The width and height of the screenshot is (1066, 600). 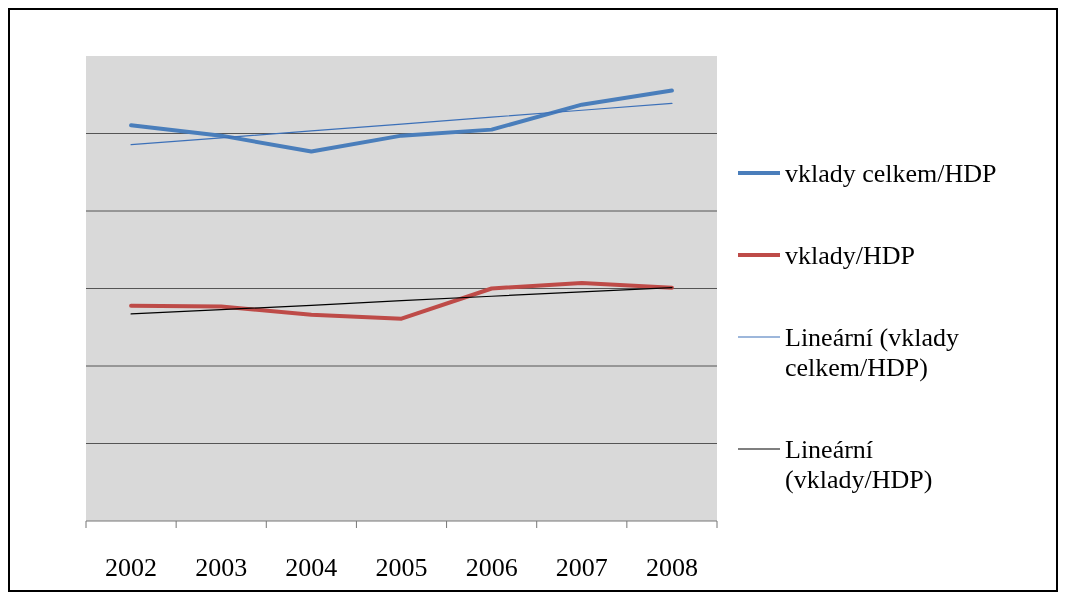 I want to click on legend-label: Lineární (vklady celkem/HDP), so click(x=872, y=352).